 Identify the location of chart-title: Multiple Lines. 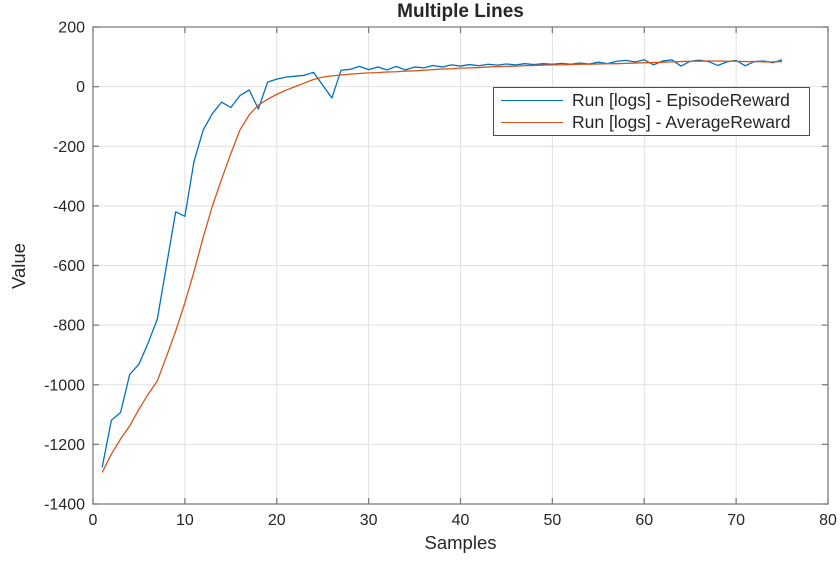
(460, 11).